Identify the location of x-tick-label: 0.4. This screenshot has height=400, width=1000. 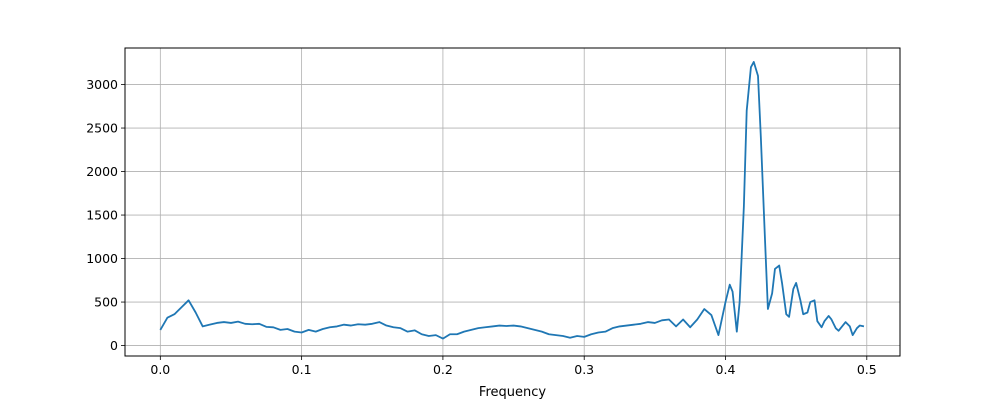
(726, 369).